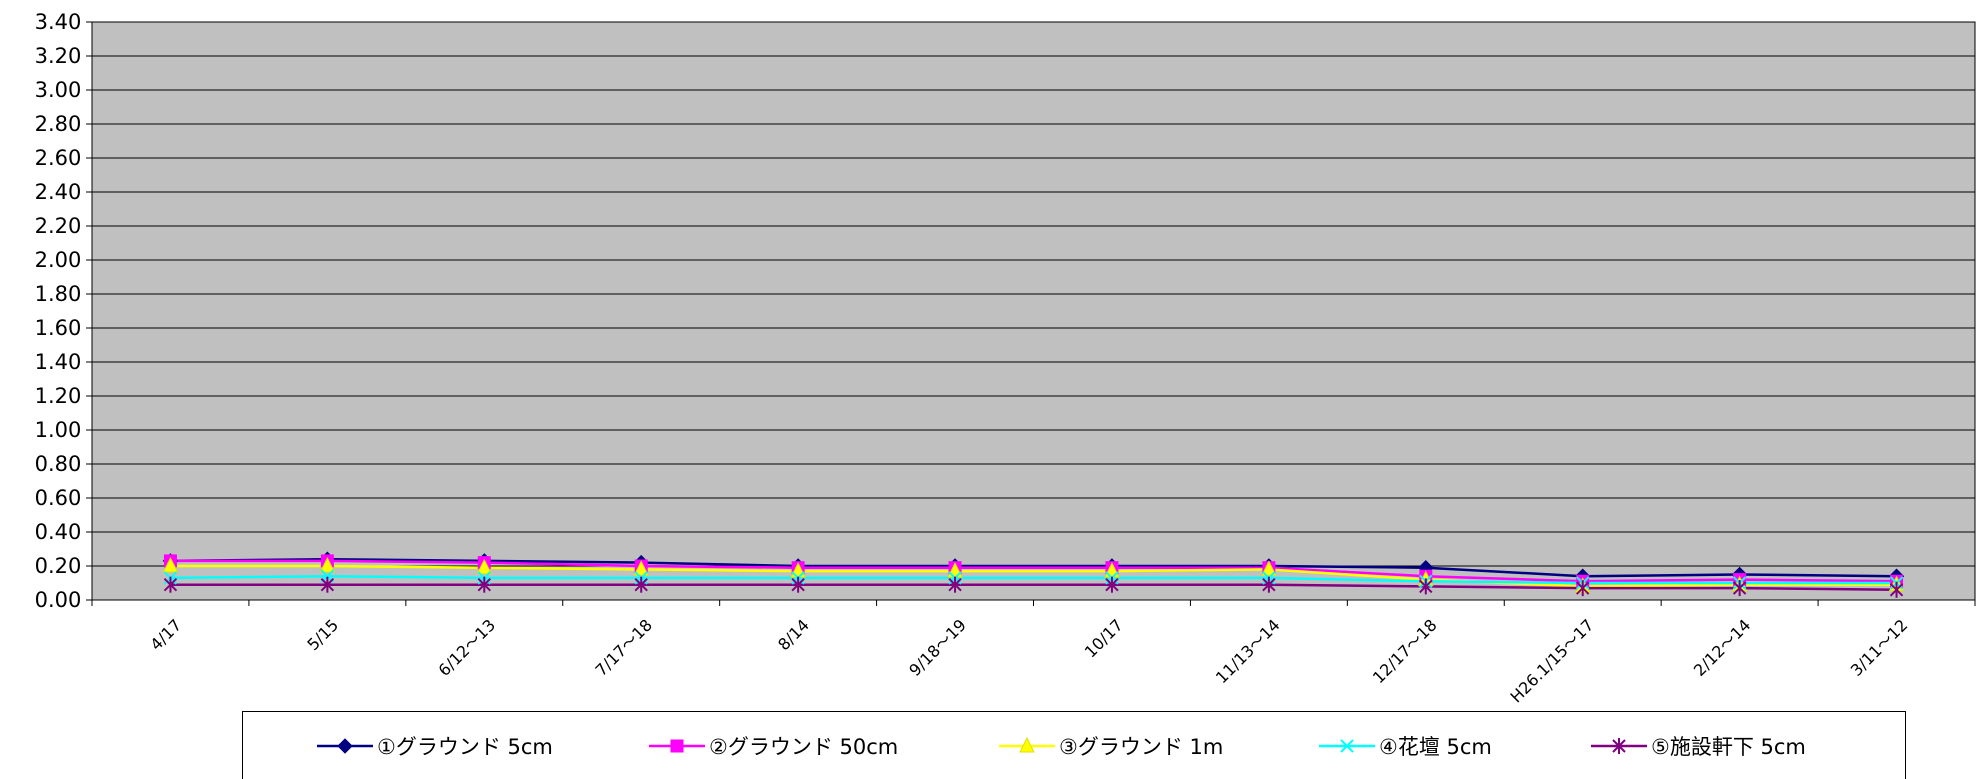 The image size is (1983, 779). I want to click on x-tick-label: 7/17～18, so click(623, 647).